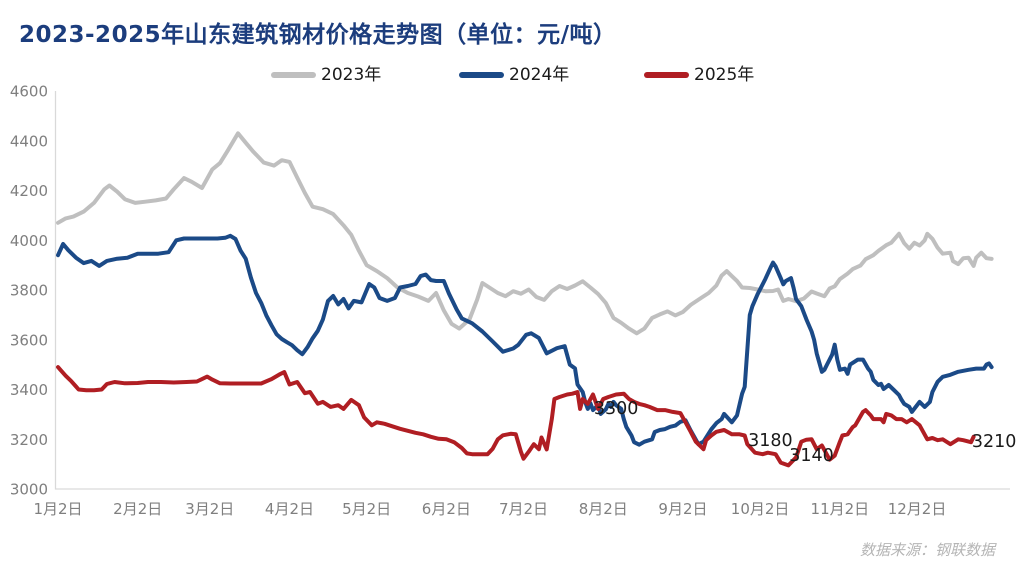 The image size is (1022, 571). I want to click on x-axis-tick-label: 9月2日, so click(682, 509).